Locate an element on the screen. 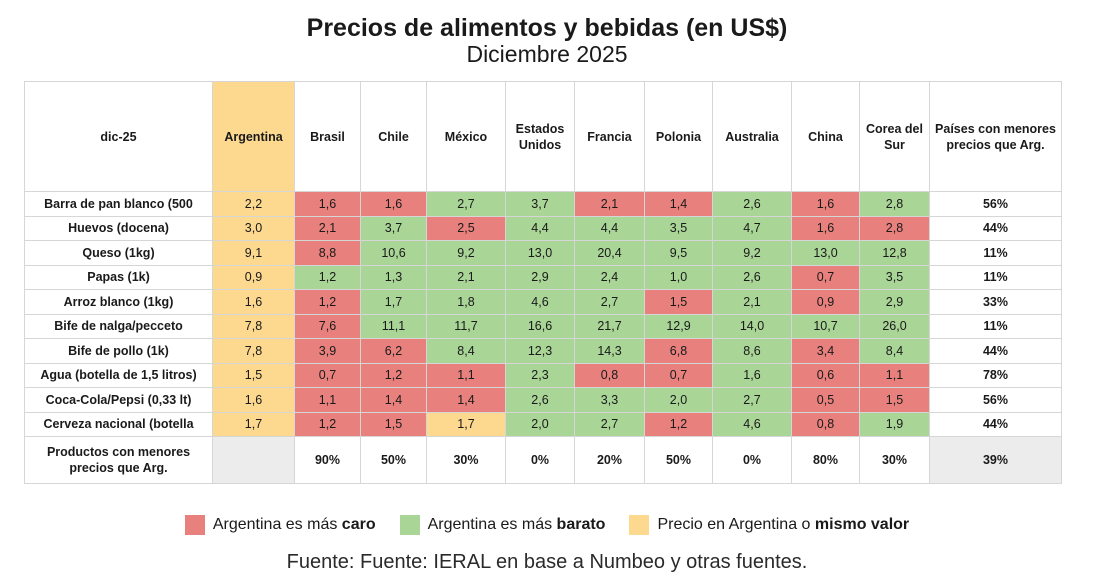 Image resolution: width=1094 pixels, height=583 pixels. price-cell: 2,9 is located at coordinates (540, 277).